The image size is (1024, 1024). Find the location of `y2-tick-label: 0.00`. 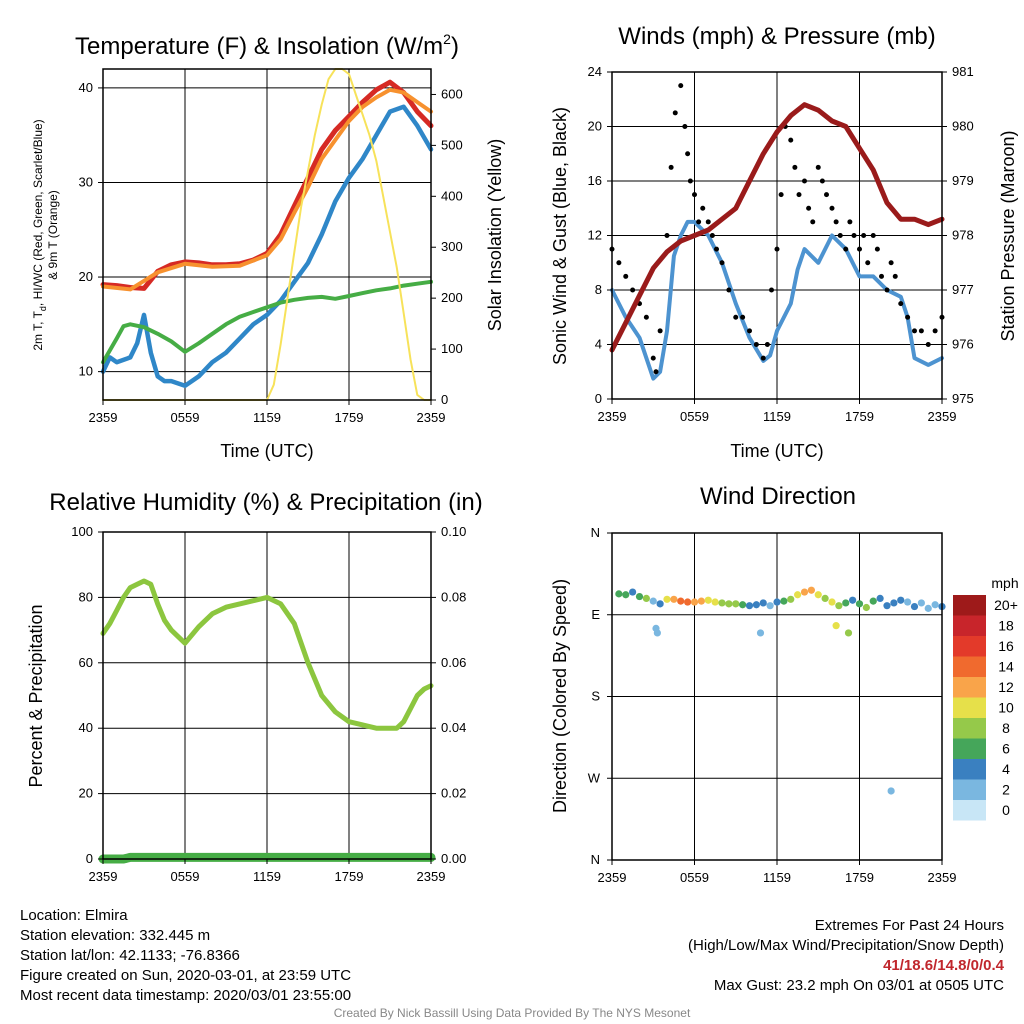

y2-tick-label: 0.00 is located at coordinates (453, 858).